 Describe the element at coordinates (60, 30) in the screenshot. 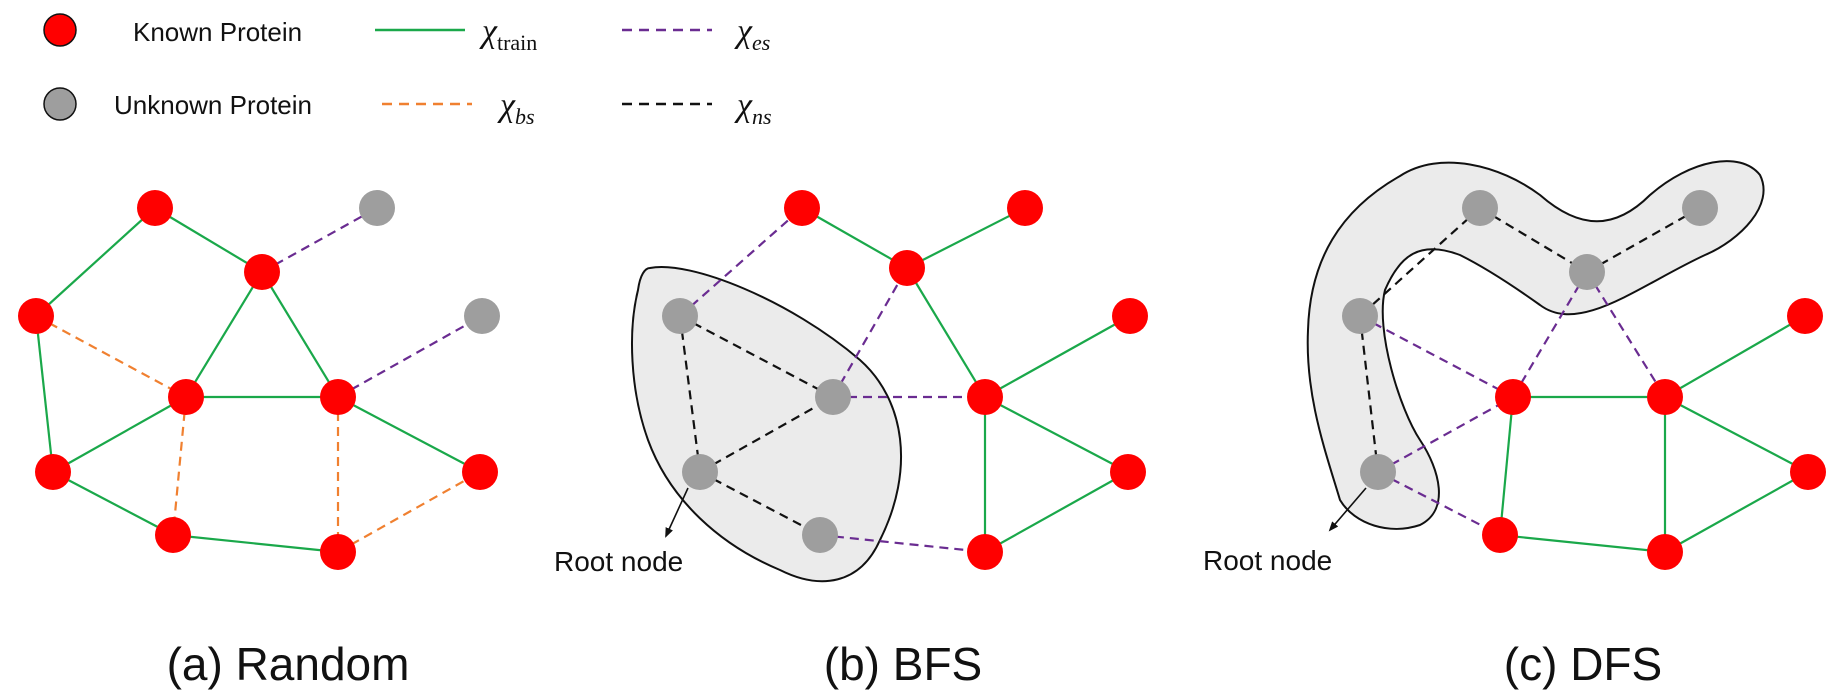

I see `legend-known-marker` at that location.